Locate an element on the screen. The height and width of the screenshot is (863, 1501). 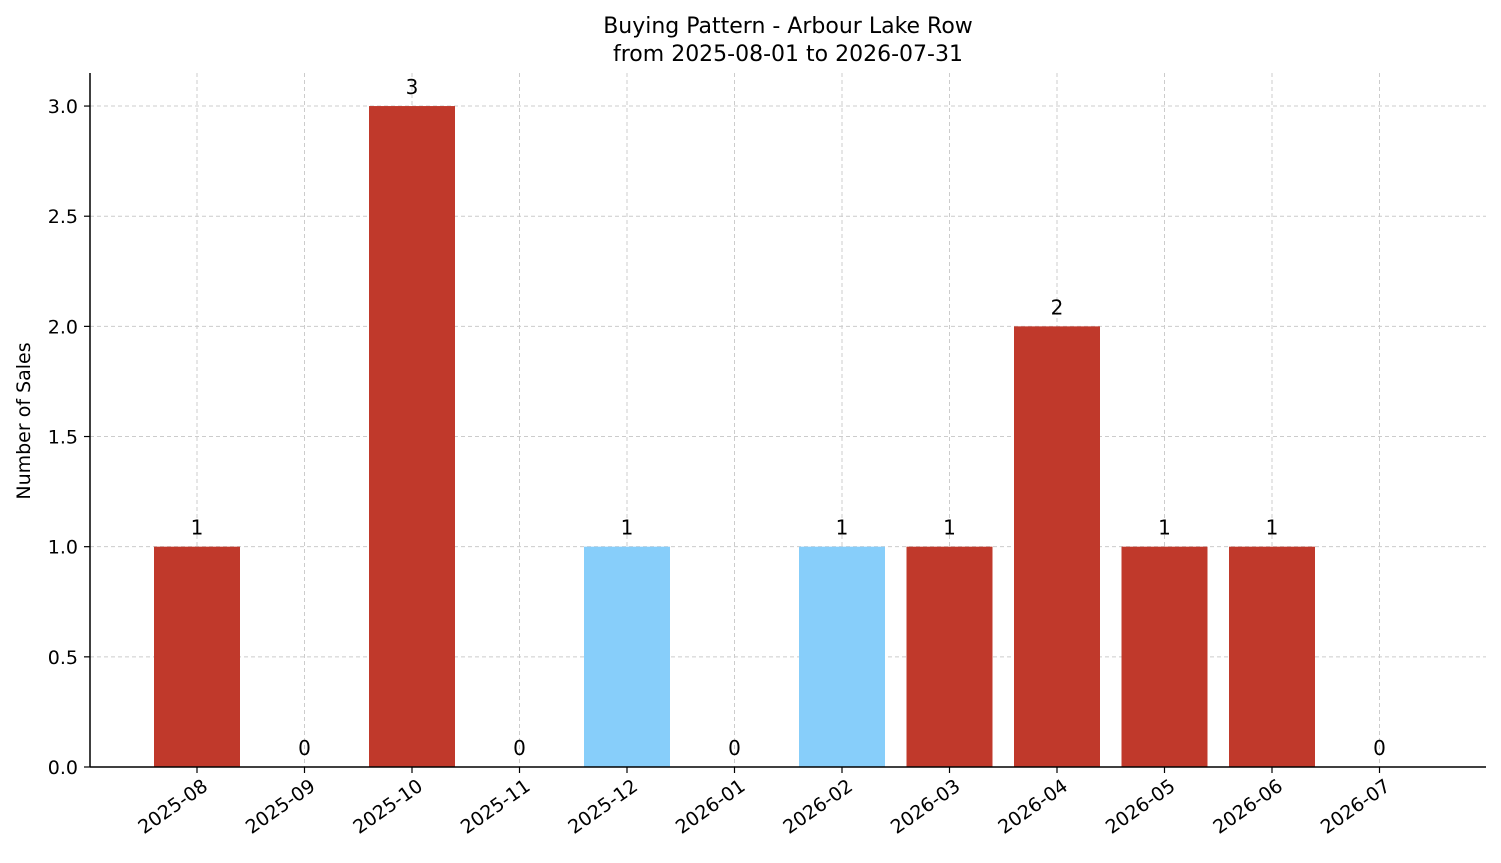
x-tick-label: 2025-10 is located at coordinates (388, 807).